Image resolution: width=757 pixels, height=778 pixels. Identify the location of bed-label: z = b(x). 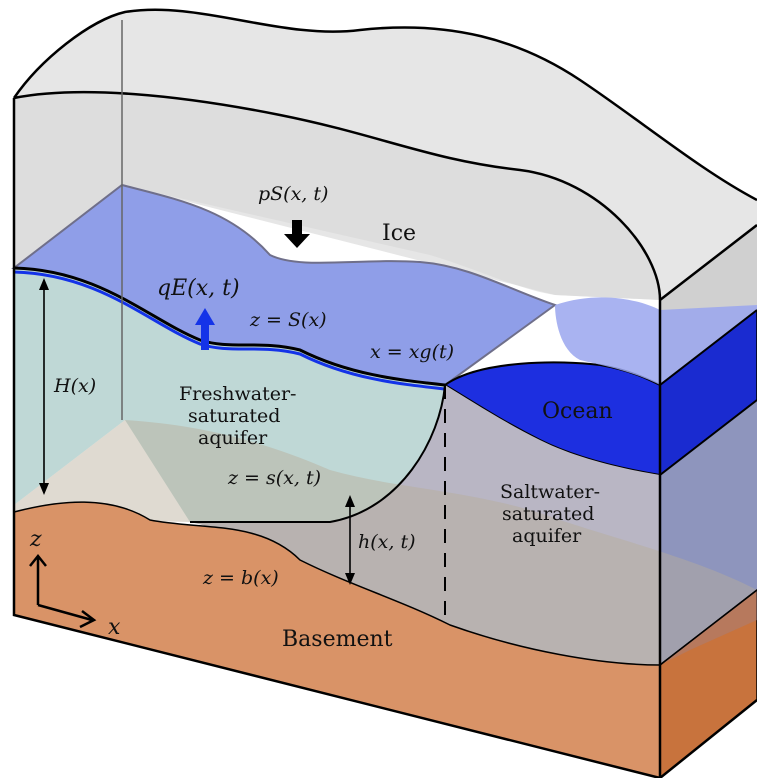
(240, 578).